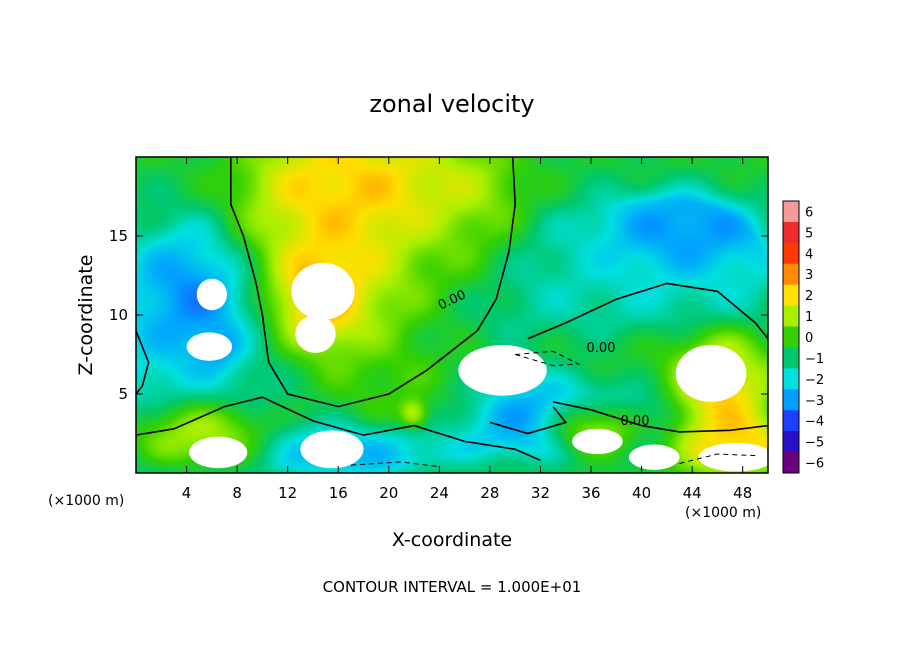  Describe the element at coordinates (641, 493) in the screenshot. I see `x-tick-label-40: 40` at that location.